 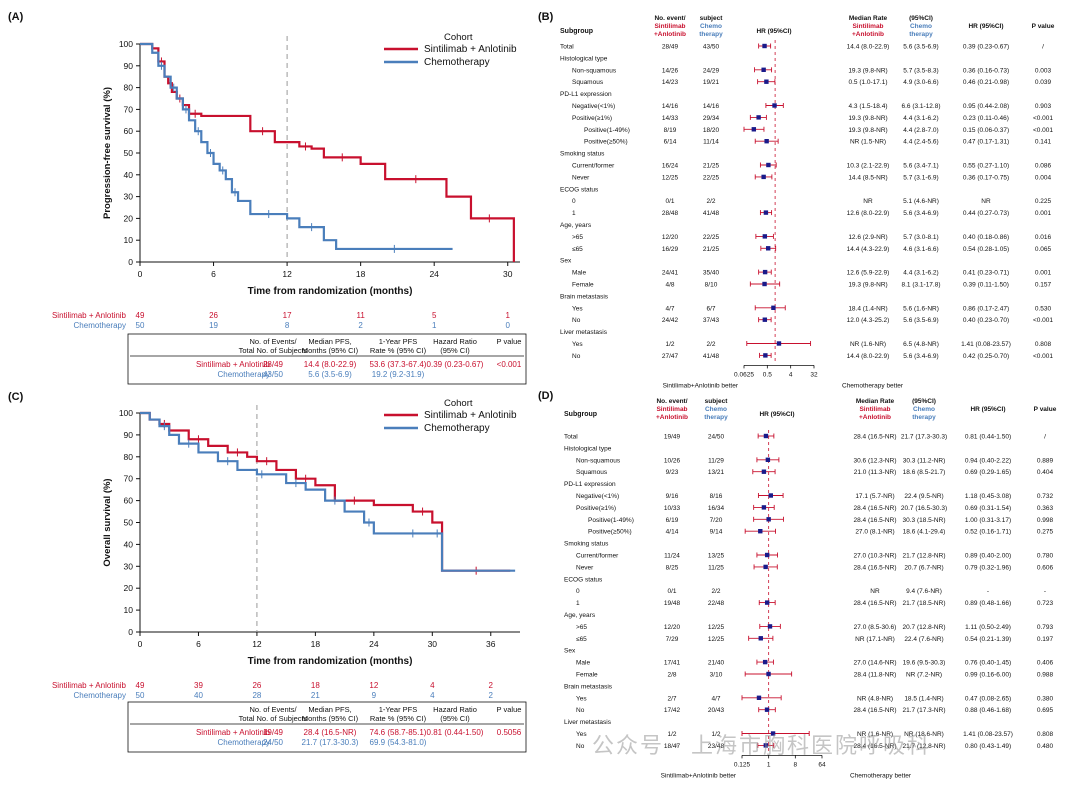 What do you see at coordinates (129, 240) in the screenshot?
I see `y-tick-label: 10` at bounding box center [129, 240].